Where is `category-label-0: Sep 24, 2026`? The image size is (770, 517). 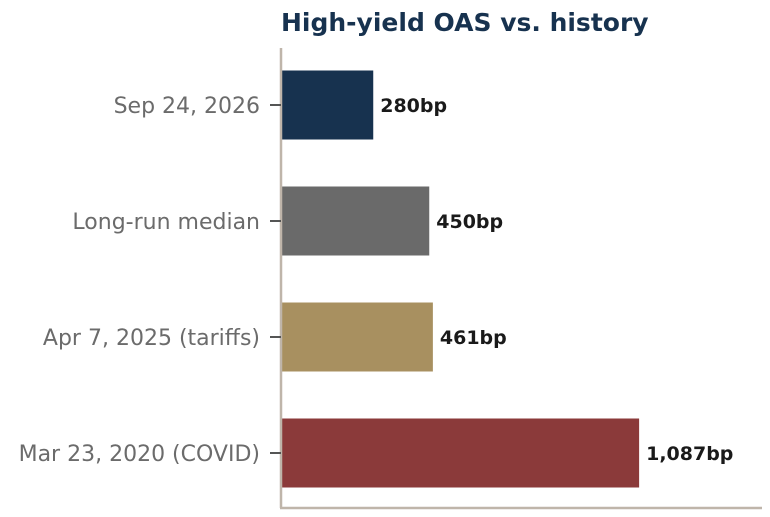
category-label-0: Sep 24, 2026 is located at coordinates (187, 106).